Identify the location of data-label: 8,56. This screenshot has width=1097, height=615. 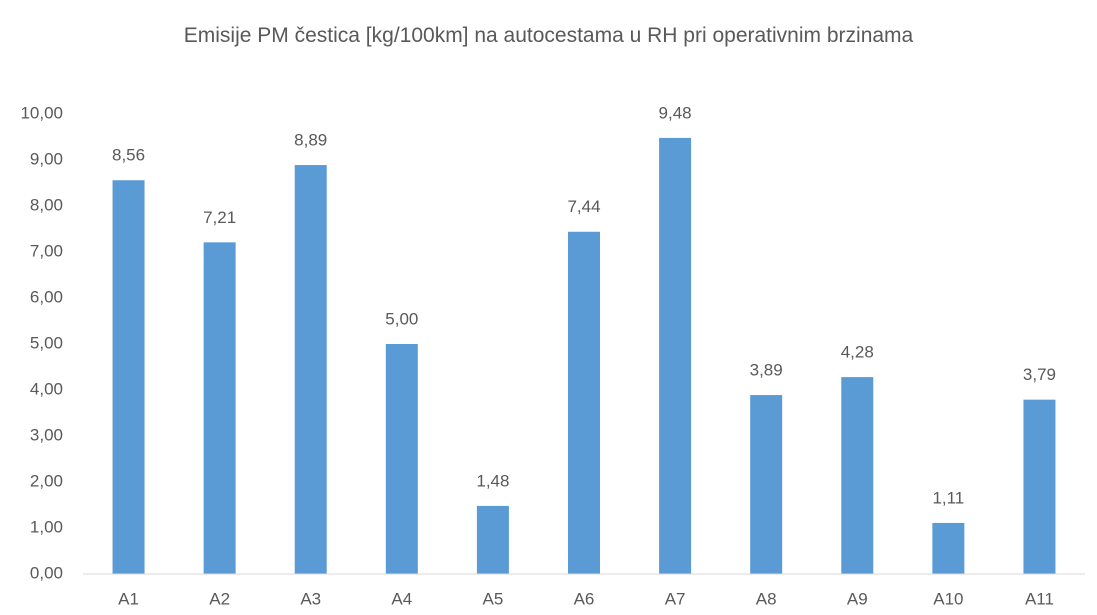
(128, 155).